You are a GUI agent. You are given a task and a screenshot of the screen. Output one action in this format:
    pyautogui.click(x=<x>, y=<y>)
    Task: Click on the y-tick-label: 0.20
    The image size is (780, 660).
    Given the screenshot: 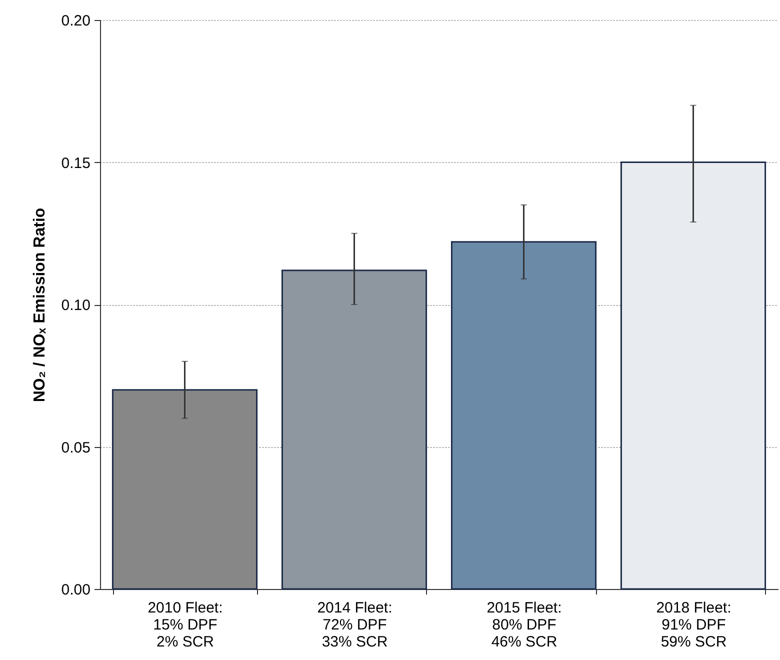 What is the action you would take?
    pyautogui.click(x=75, y=21)
    